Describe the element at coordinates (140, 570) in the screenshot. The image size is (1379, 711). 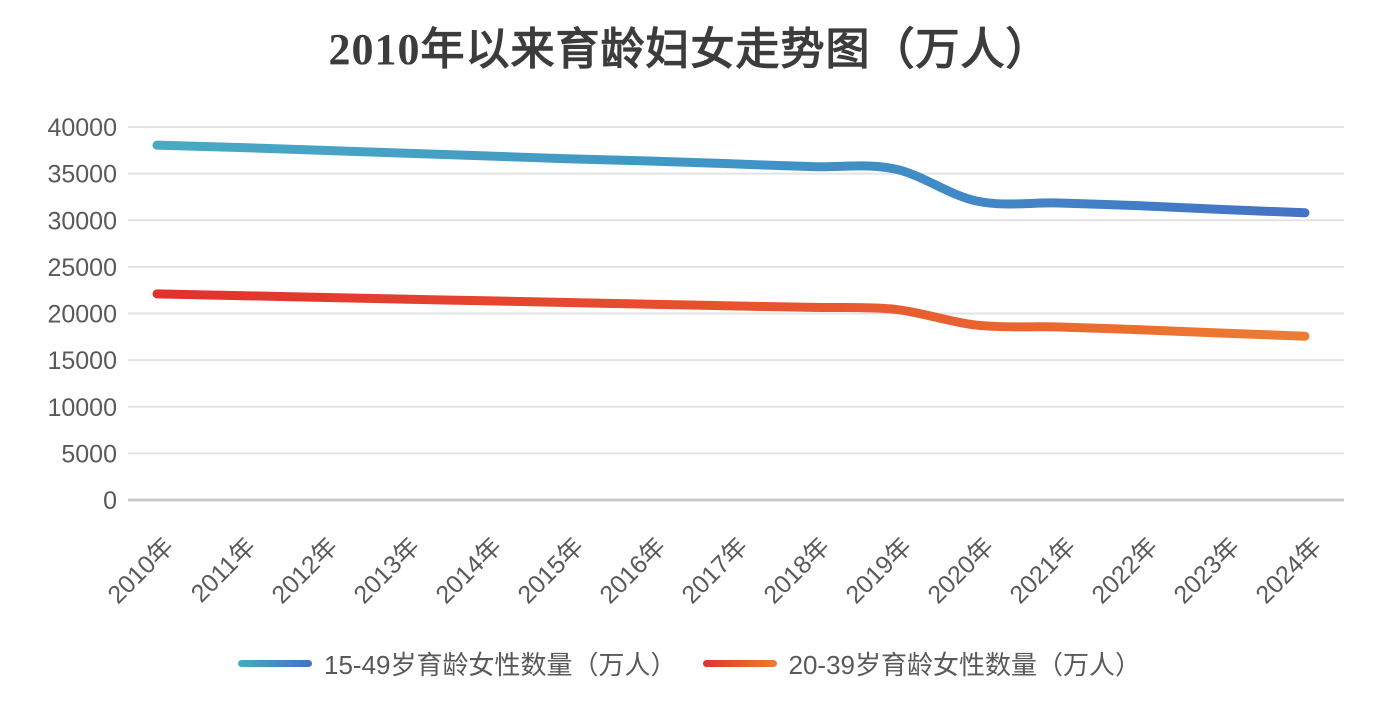
I see `x-axis-label: 2010年` at that location.